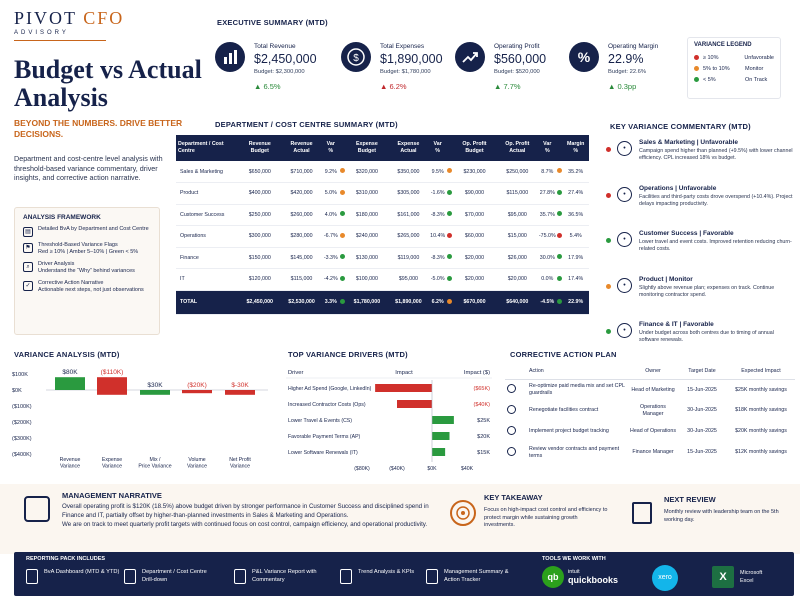 The height and width of the screenshot is (600, 800). Describe the element at coordinates (688, 142) in the screenshot. I see `commentary-title: Sales & Marketing | Unfavorable` at that location.